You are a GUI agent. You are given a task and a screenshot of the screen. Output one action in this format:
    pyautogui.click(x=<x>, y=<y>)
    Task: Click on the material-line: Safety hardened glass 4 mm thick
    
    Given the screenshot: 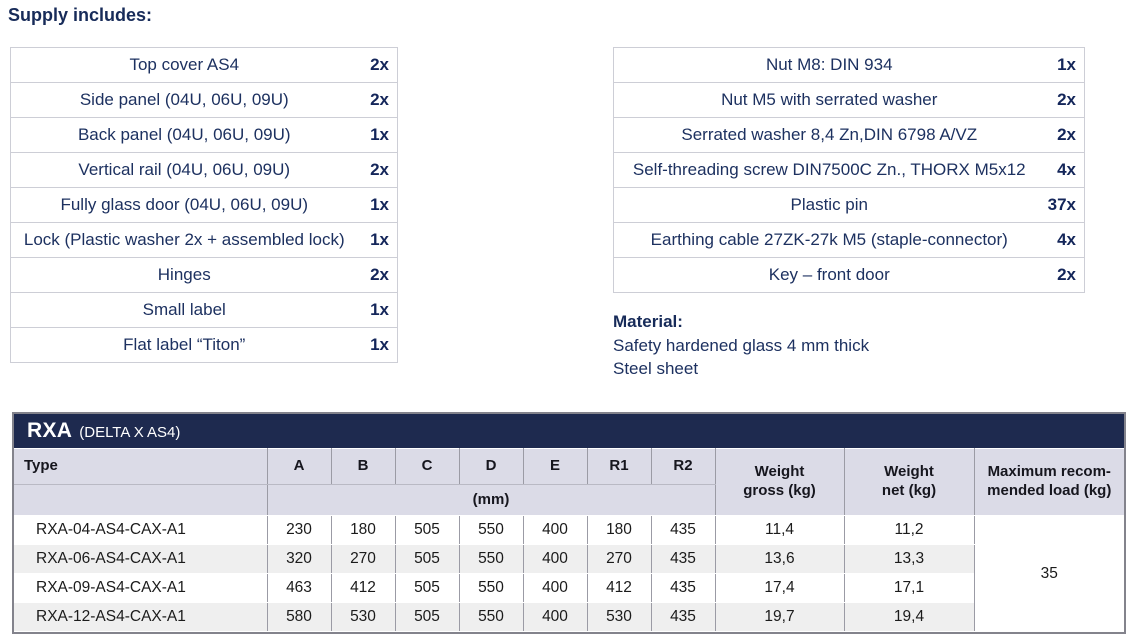 What is the action you would take?
    pyautogui.click(x=741, y=345)
    